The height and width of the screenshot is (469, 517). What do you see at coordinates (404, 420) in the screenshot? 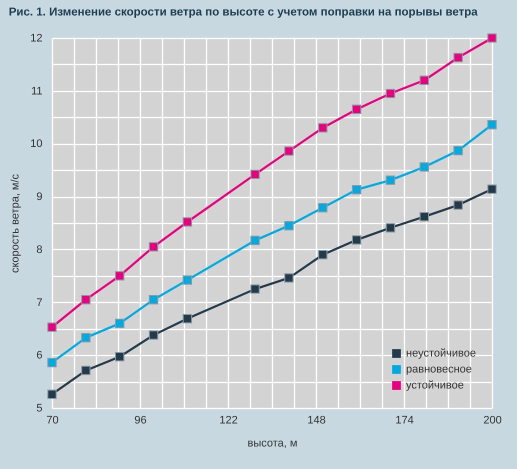
I see `x-tick-label: 174` at bounding box center [404, 420].